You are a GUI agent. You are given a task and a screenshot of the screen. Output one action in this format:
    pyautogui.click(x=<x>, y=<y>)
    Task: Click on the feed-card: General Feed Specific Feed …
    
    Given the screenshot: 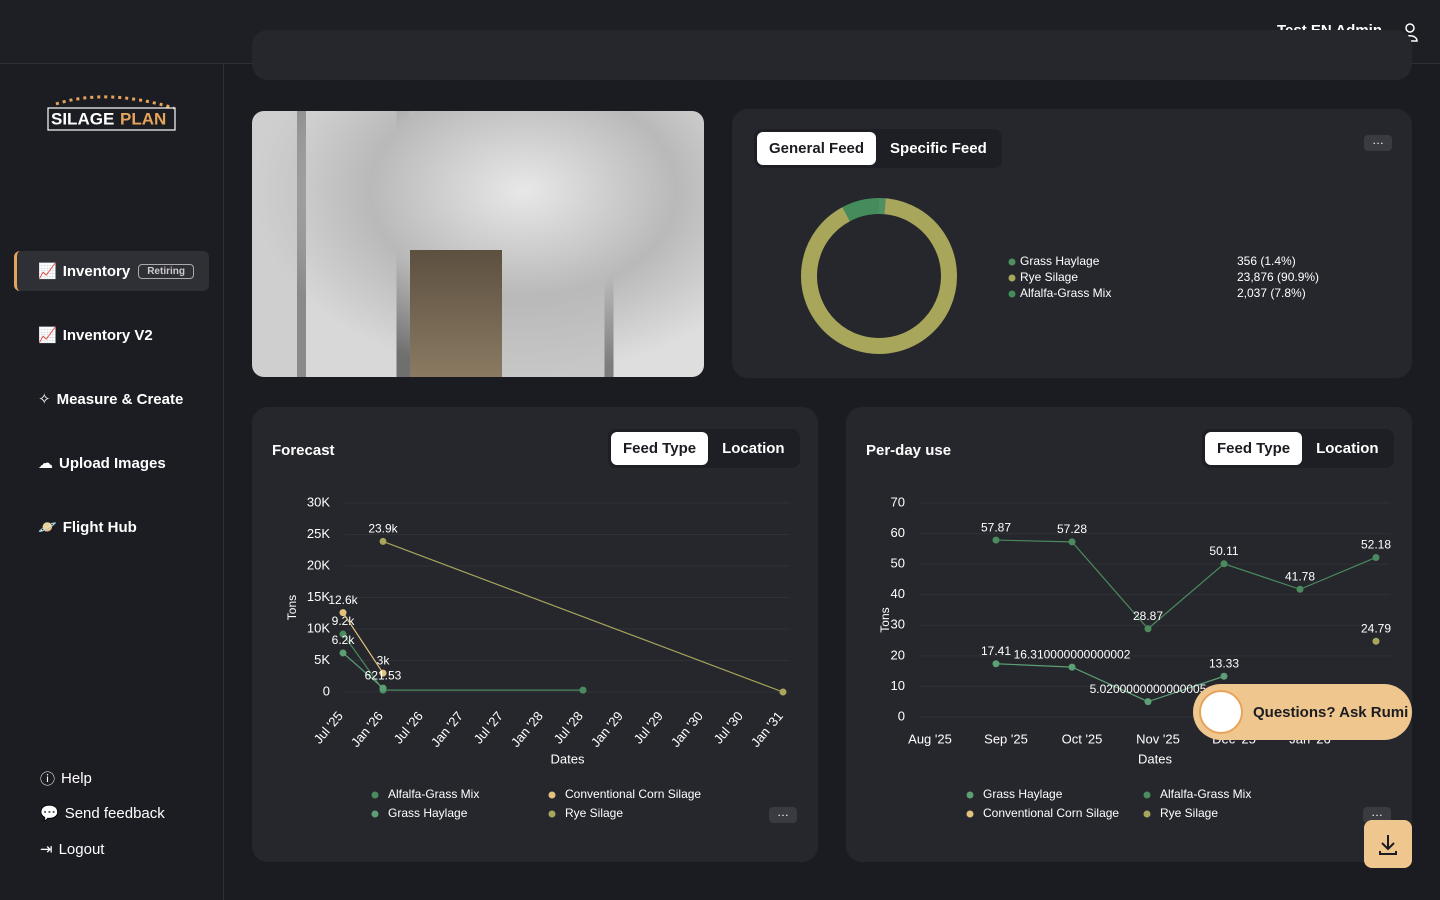 What is the action you would take?
    pyautogui.click(x=1072, y=243)
    